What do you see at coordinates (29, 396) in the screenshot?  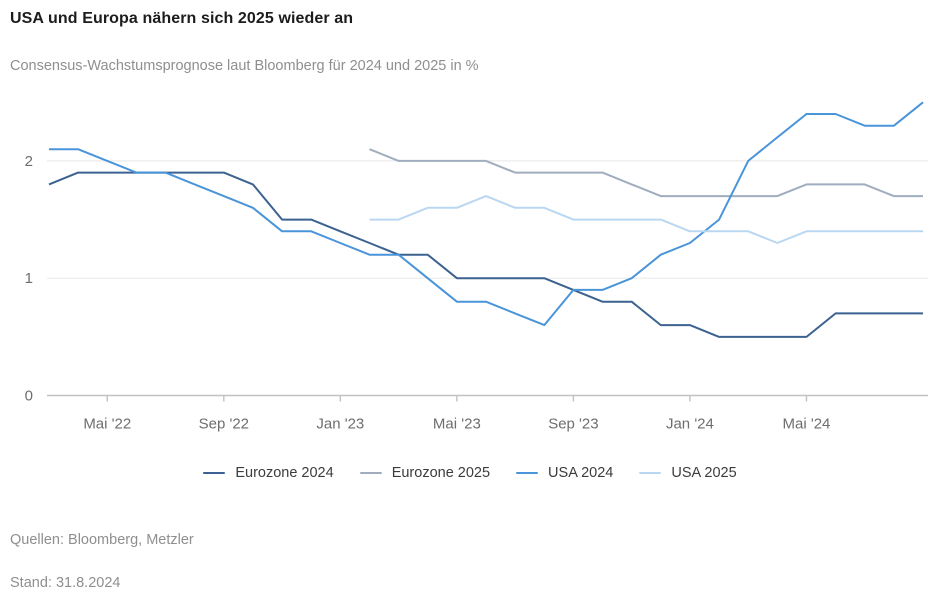 I see `y-axis-label-0: 0` at bounding box center [29, 396].